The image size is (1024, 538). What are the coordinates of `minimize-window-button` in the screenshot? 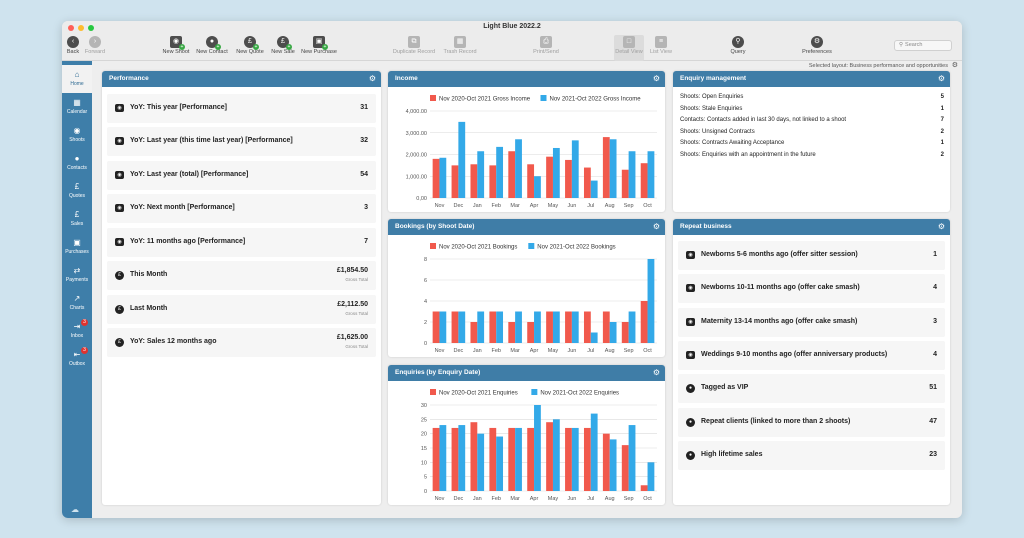 It's located at (81, 28).